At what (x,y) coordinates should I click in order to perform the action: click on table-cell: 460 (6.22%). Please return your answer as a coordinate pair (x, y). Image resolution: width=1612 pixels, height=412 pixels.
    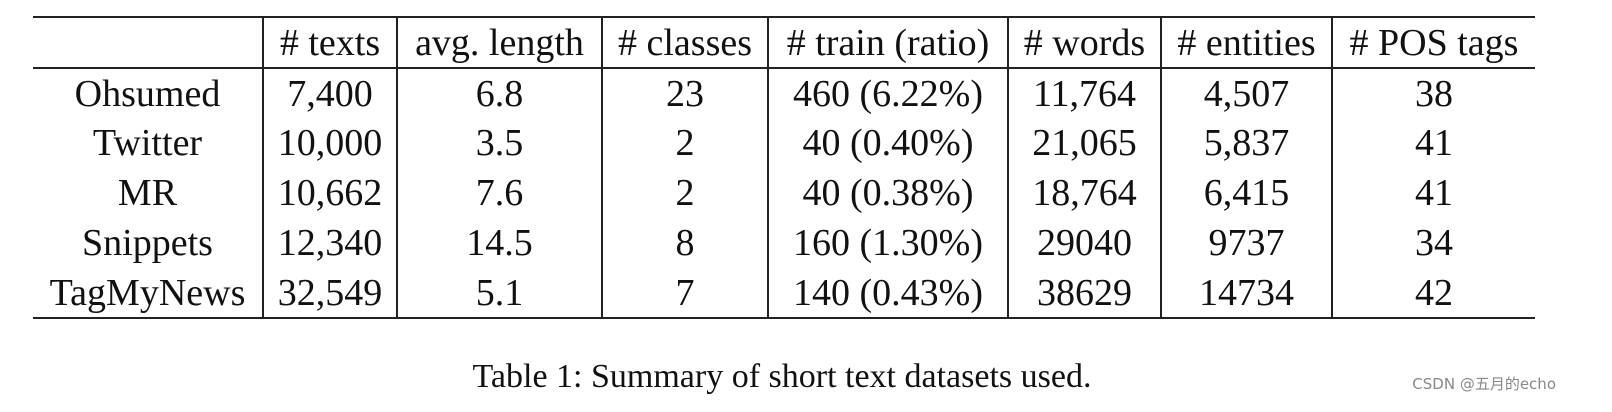
    Looking at the image, I should click on (887, 93).